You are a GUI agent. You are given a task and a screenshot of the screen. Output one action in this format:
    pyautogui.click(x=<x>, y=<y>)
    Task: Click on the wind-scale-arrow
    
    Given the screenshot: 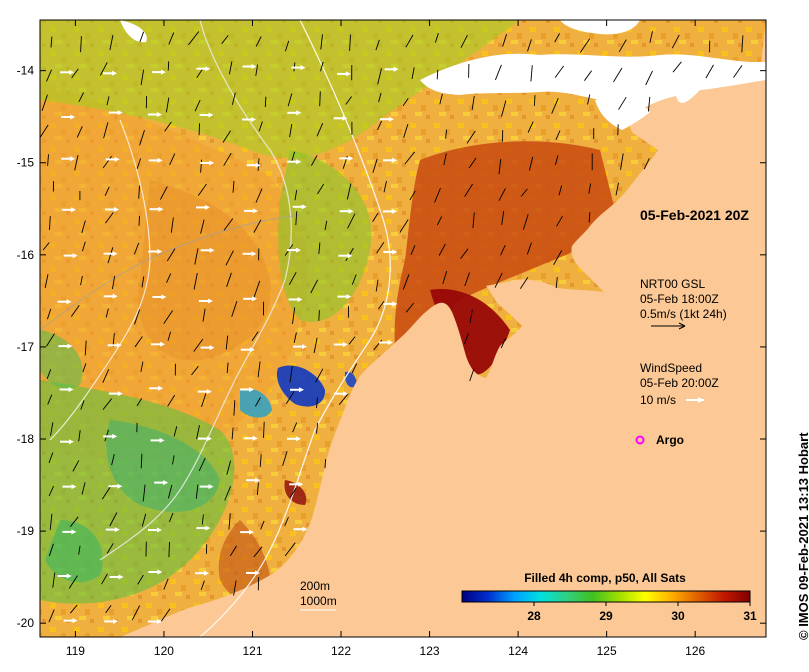 What is the action you would take?
    pyautogui.click(x=695, y=400)
    